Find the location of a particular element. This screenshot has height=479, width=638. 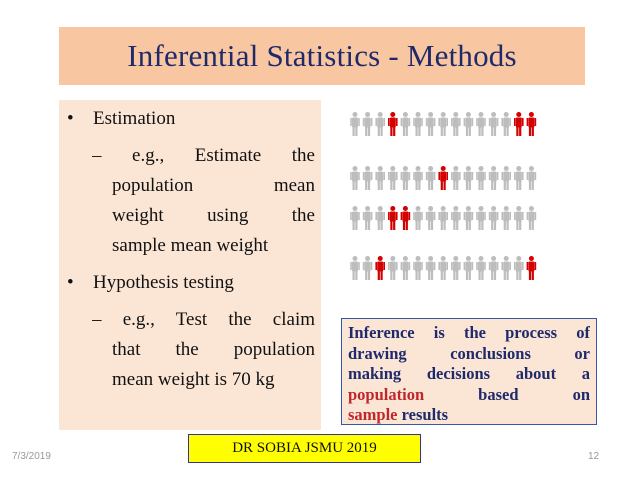

sub-line: – e.g., Test the claim is located at coordinates (203, 319).